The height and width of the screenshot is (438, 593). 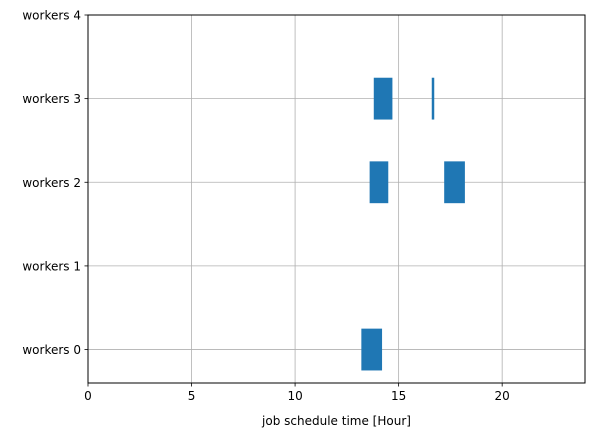 I want to click on y-tick-label: workers 4, so click(x=51, y=16).